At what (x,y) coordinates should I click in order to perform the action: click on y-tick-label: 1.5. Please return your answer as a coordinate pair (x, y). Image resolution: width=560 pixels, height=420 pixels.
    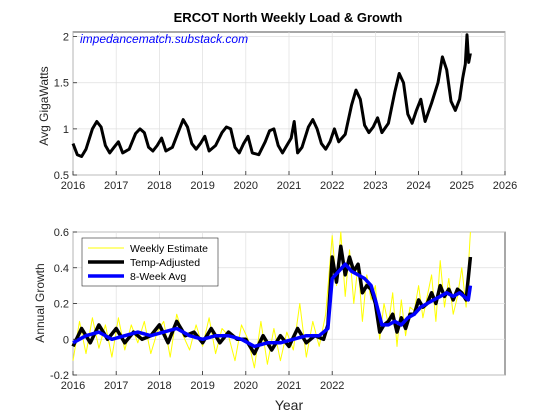
    Looking at the image, I should click on (61, 84).